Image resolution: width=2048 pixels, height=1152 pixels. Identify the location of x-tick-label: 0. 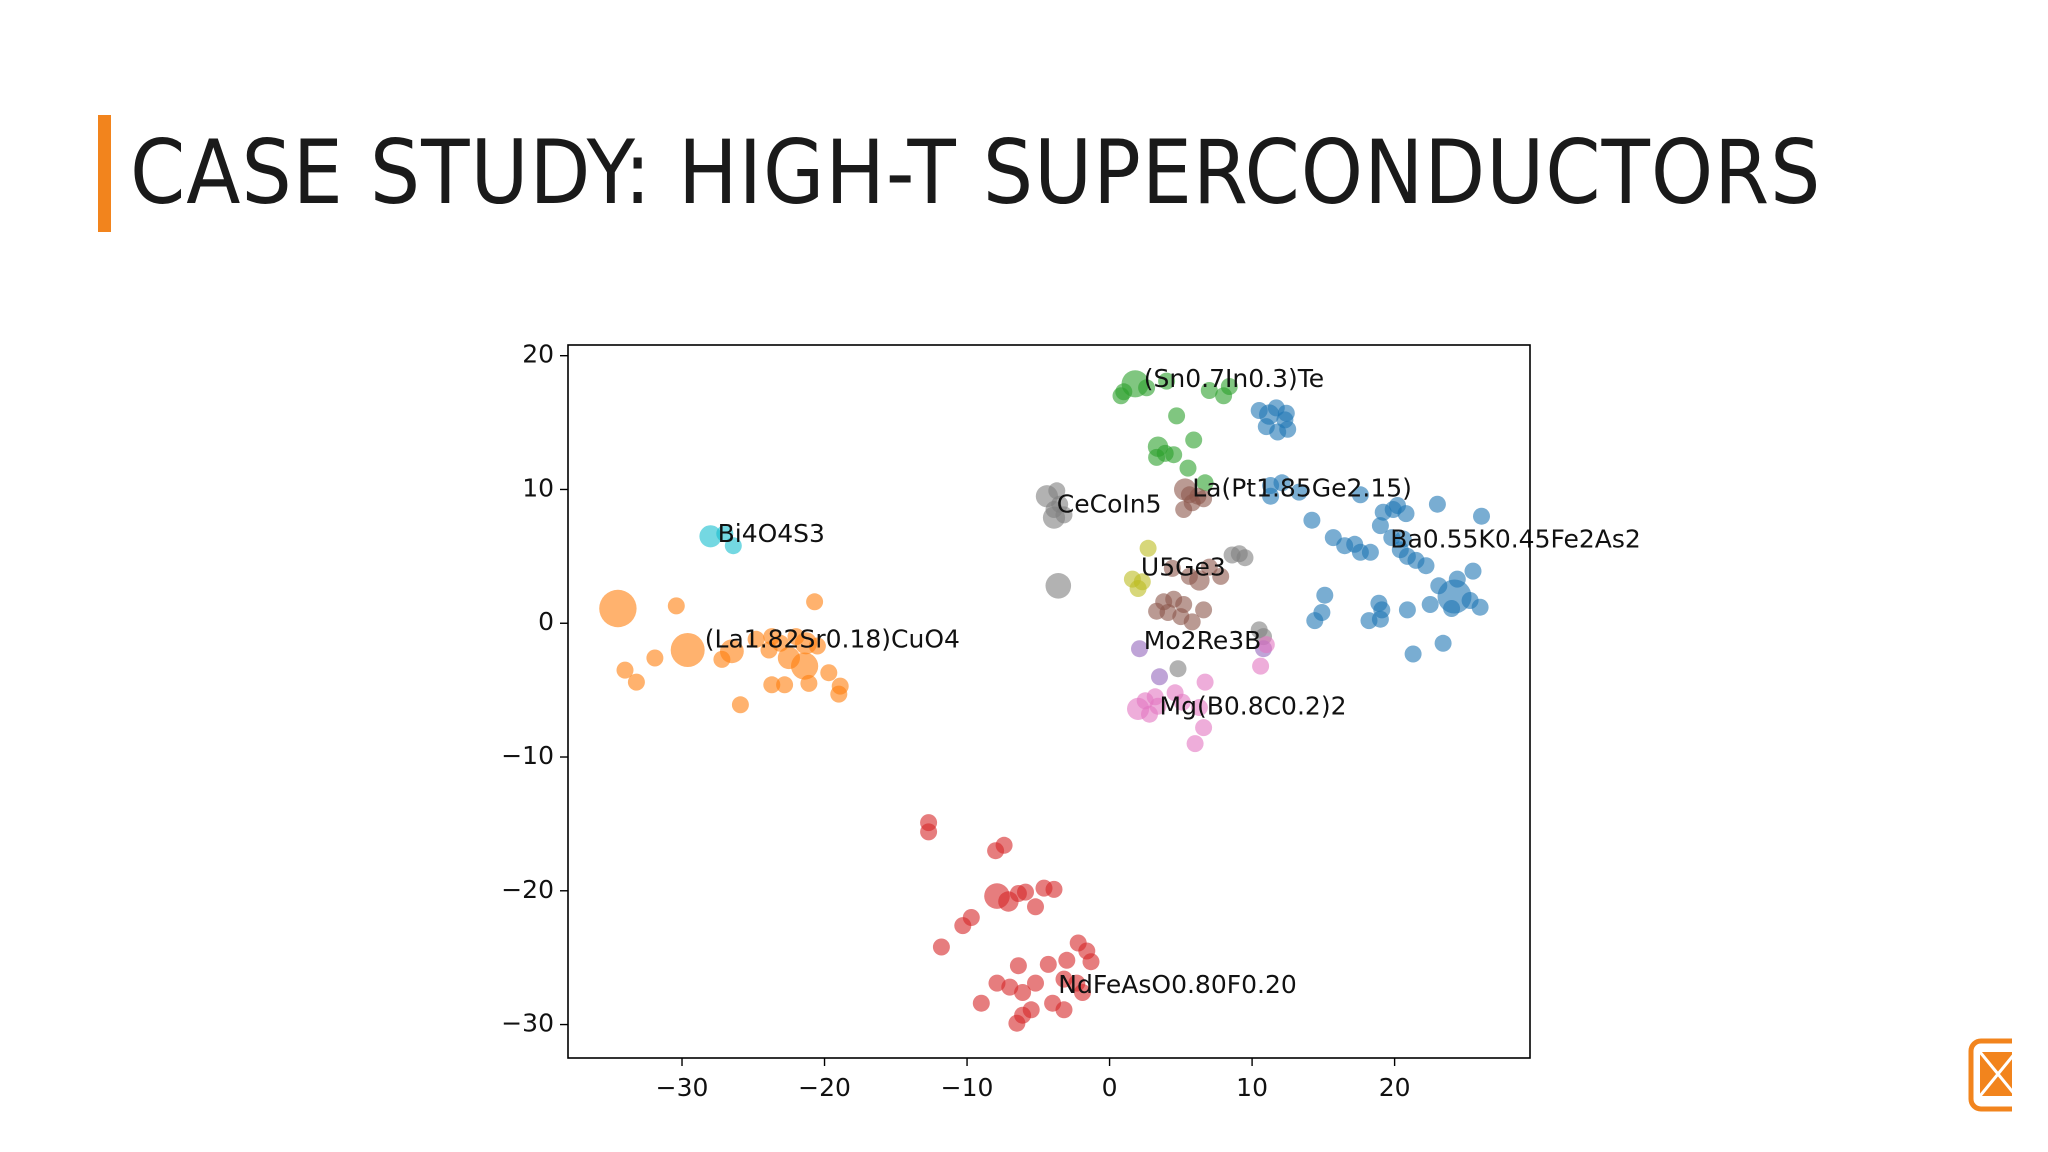
(1110, 1087).